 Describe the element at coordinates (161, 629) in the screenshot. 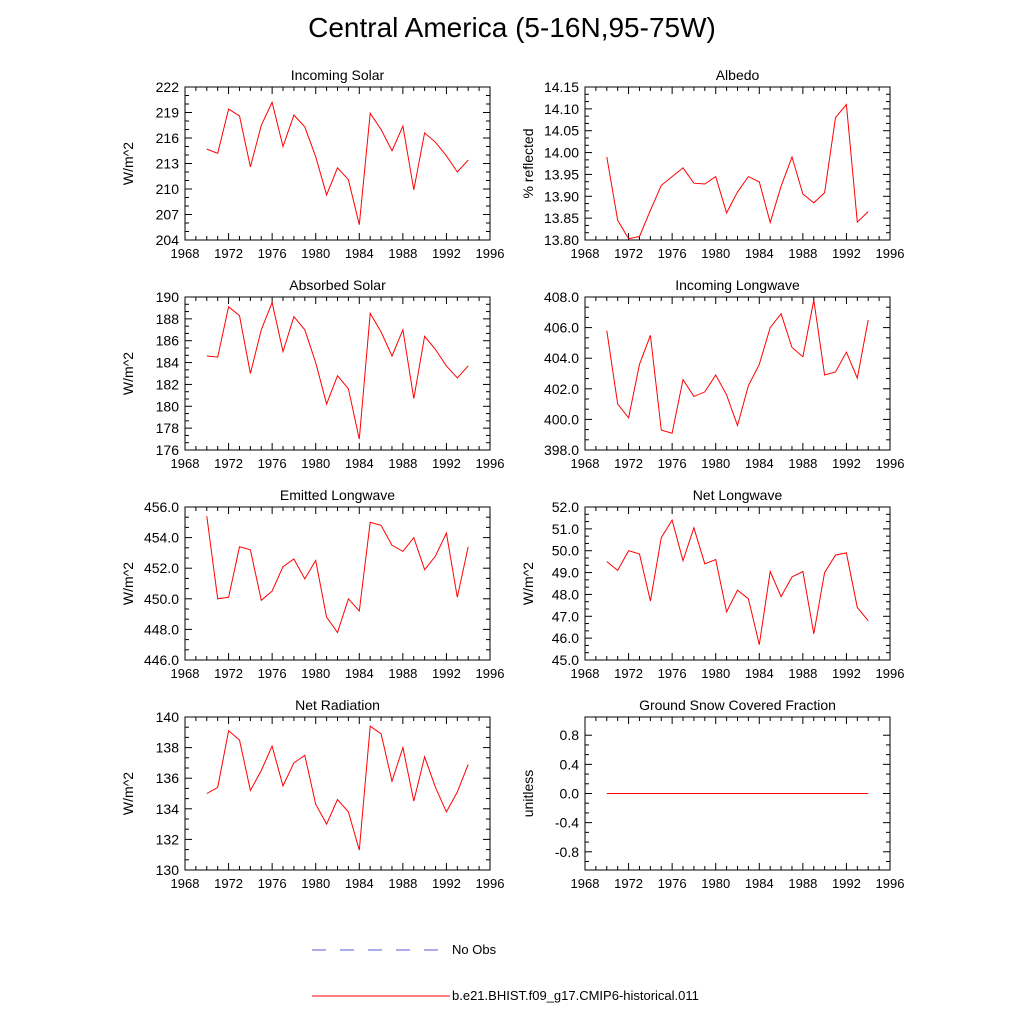

I see `y-tick-label: 448.0` at that location.